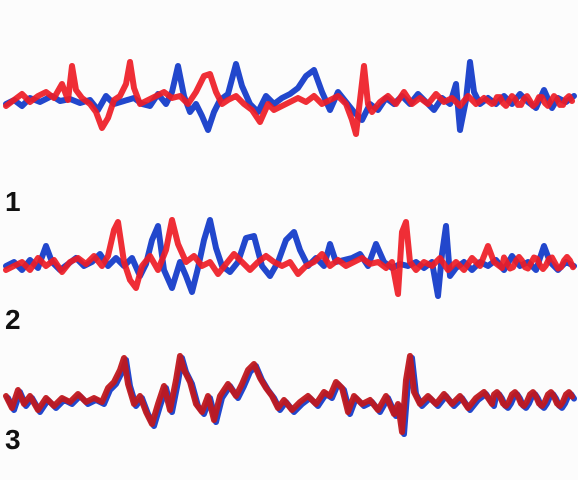  I want to click on panel-2-label: 2, so click(13, 319).